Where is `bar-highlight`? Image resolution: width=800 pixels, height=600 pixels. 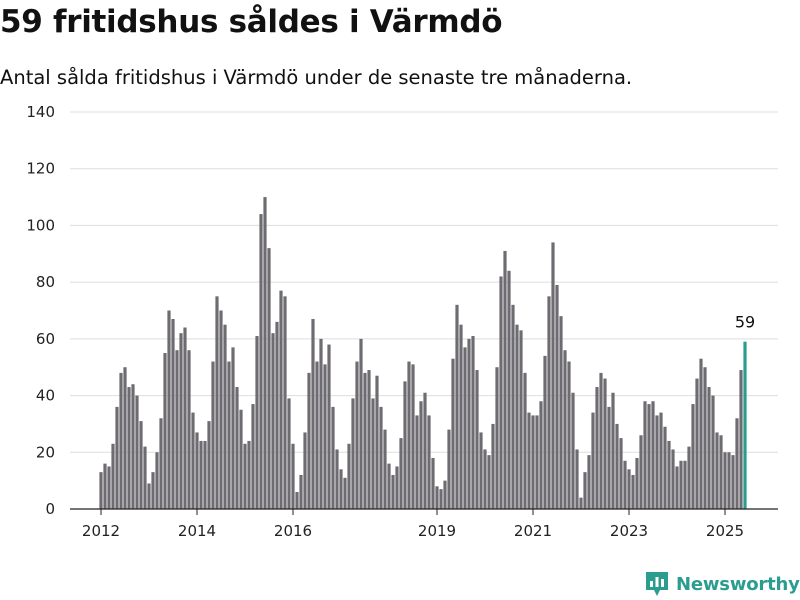
bar-highlight is located at coordinates (745, 425).